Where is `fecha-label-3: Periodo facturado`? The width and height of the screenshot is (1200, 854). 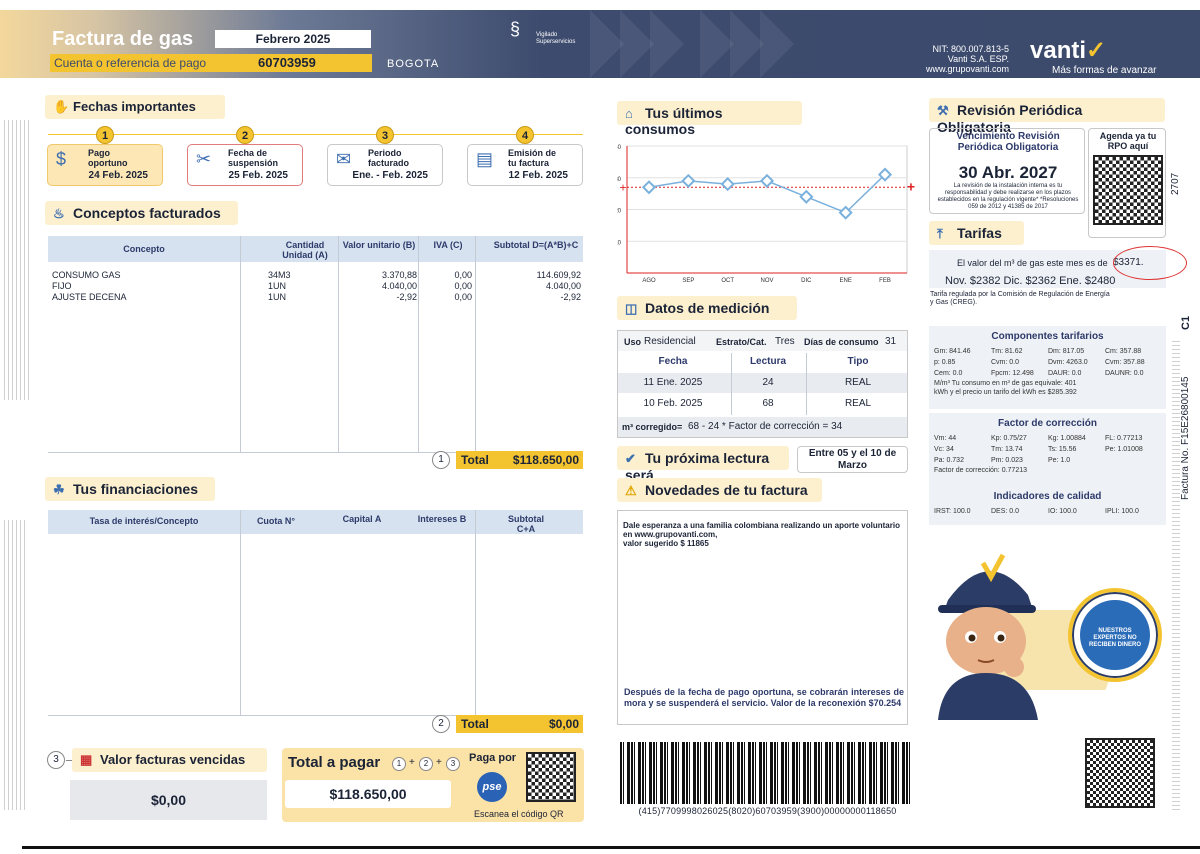
fecha-label-3: Periodo facturado is located at coordinates (389, 158).